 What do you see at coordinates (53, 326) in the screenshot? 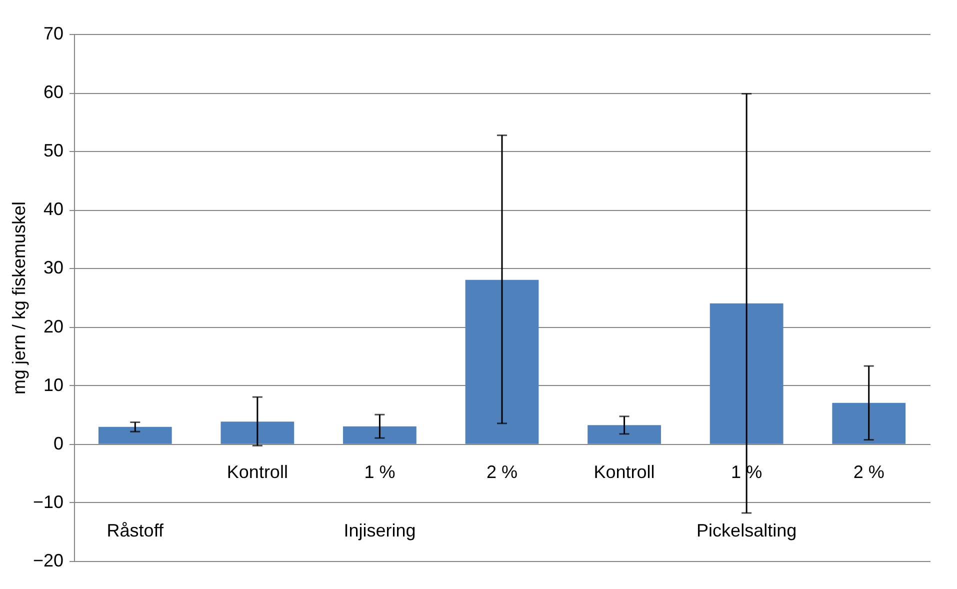
I see `y-tick-label: 20` at bounding box center [53, 326].